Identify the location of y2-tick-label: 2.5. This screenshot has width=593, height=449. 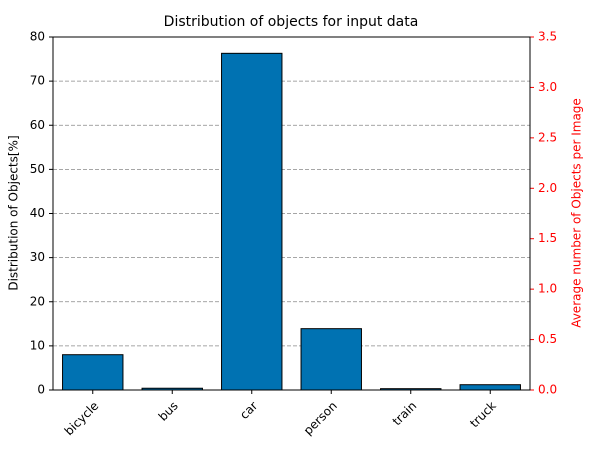
(547, 137).